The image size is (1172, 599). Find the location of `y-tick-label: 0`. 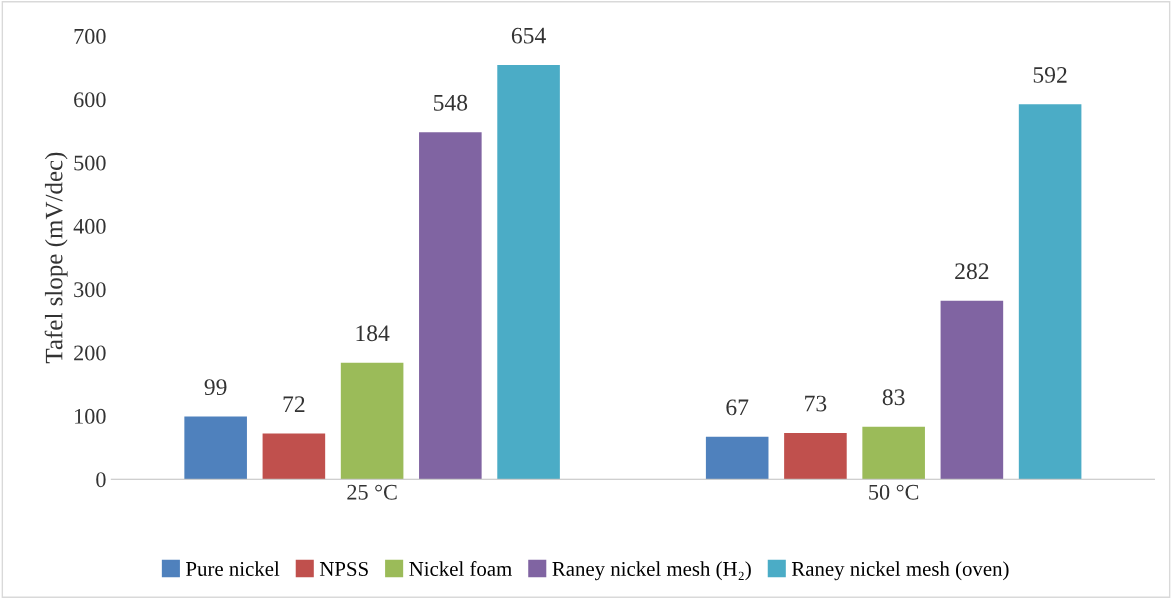

y-tick-label: 0 is located at coordinates (101, 480).